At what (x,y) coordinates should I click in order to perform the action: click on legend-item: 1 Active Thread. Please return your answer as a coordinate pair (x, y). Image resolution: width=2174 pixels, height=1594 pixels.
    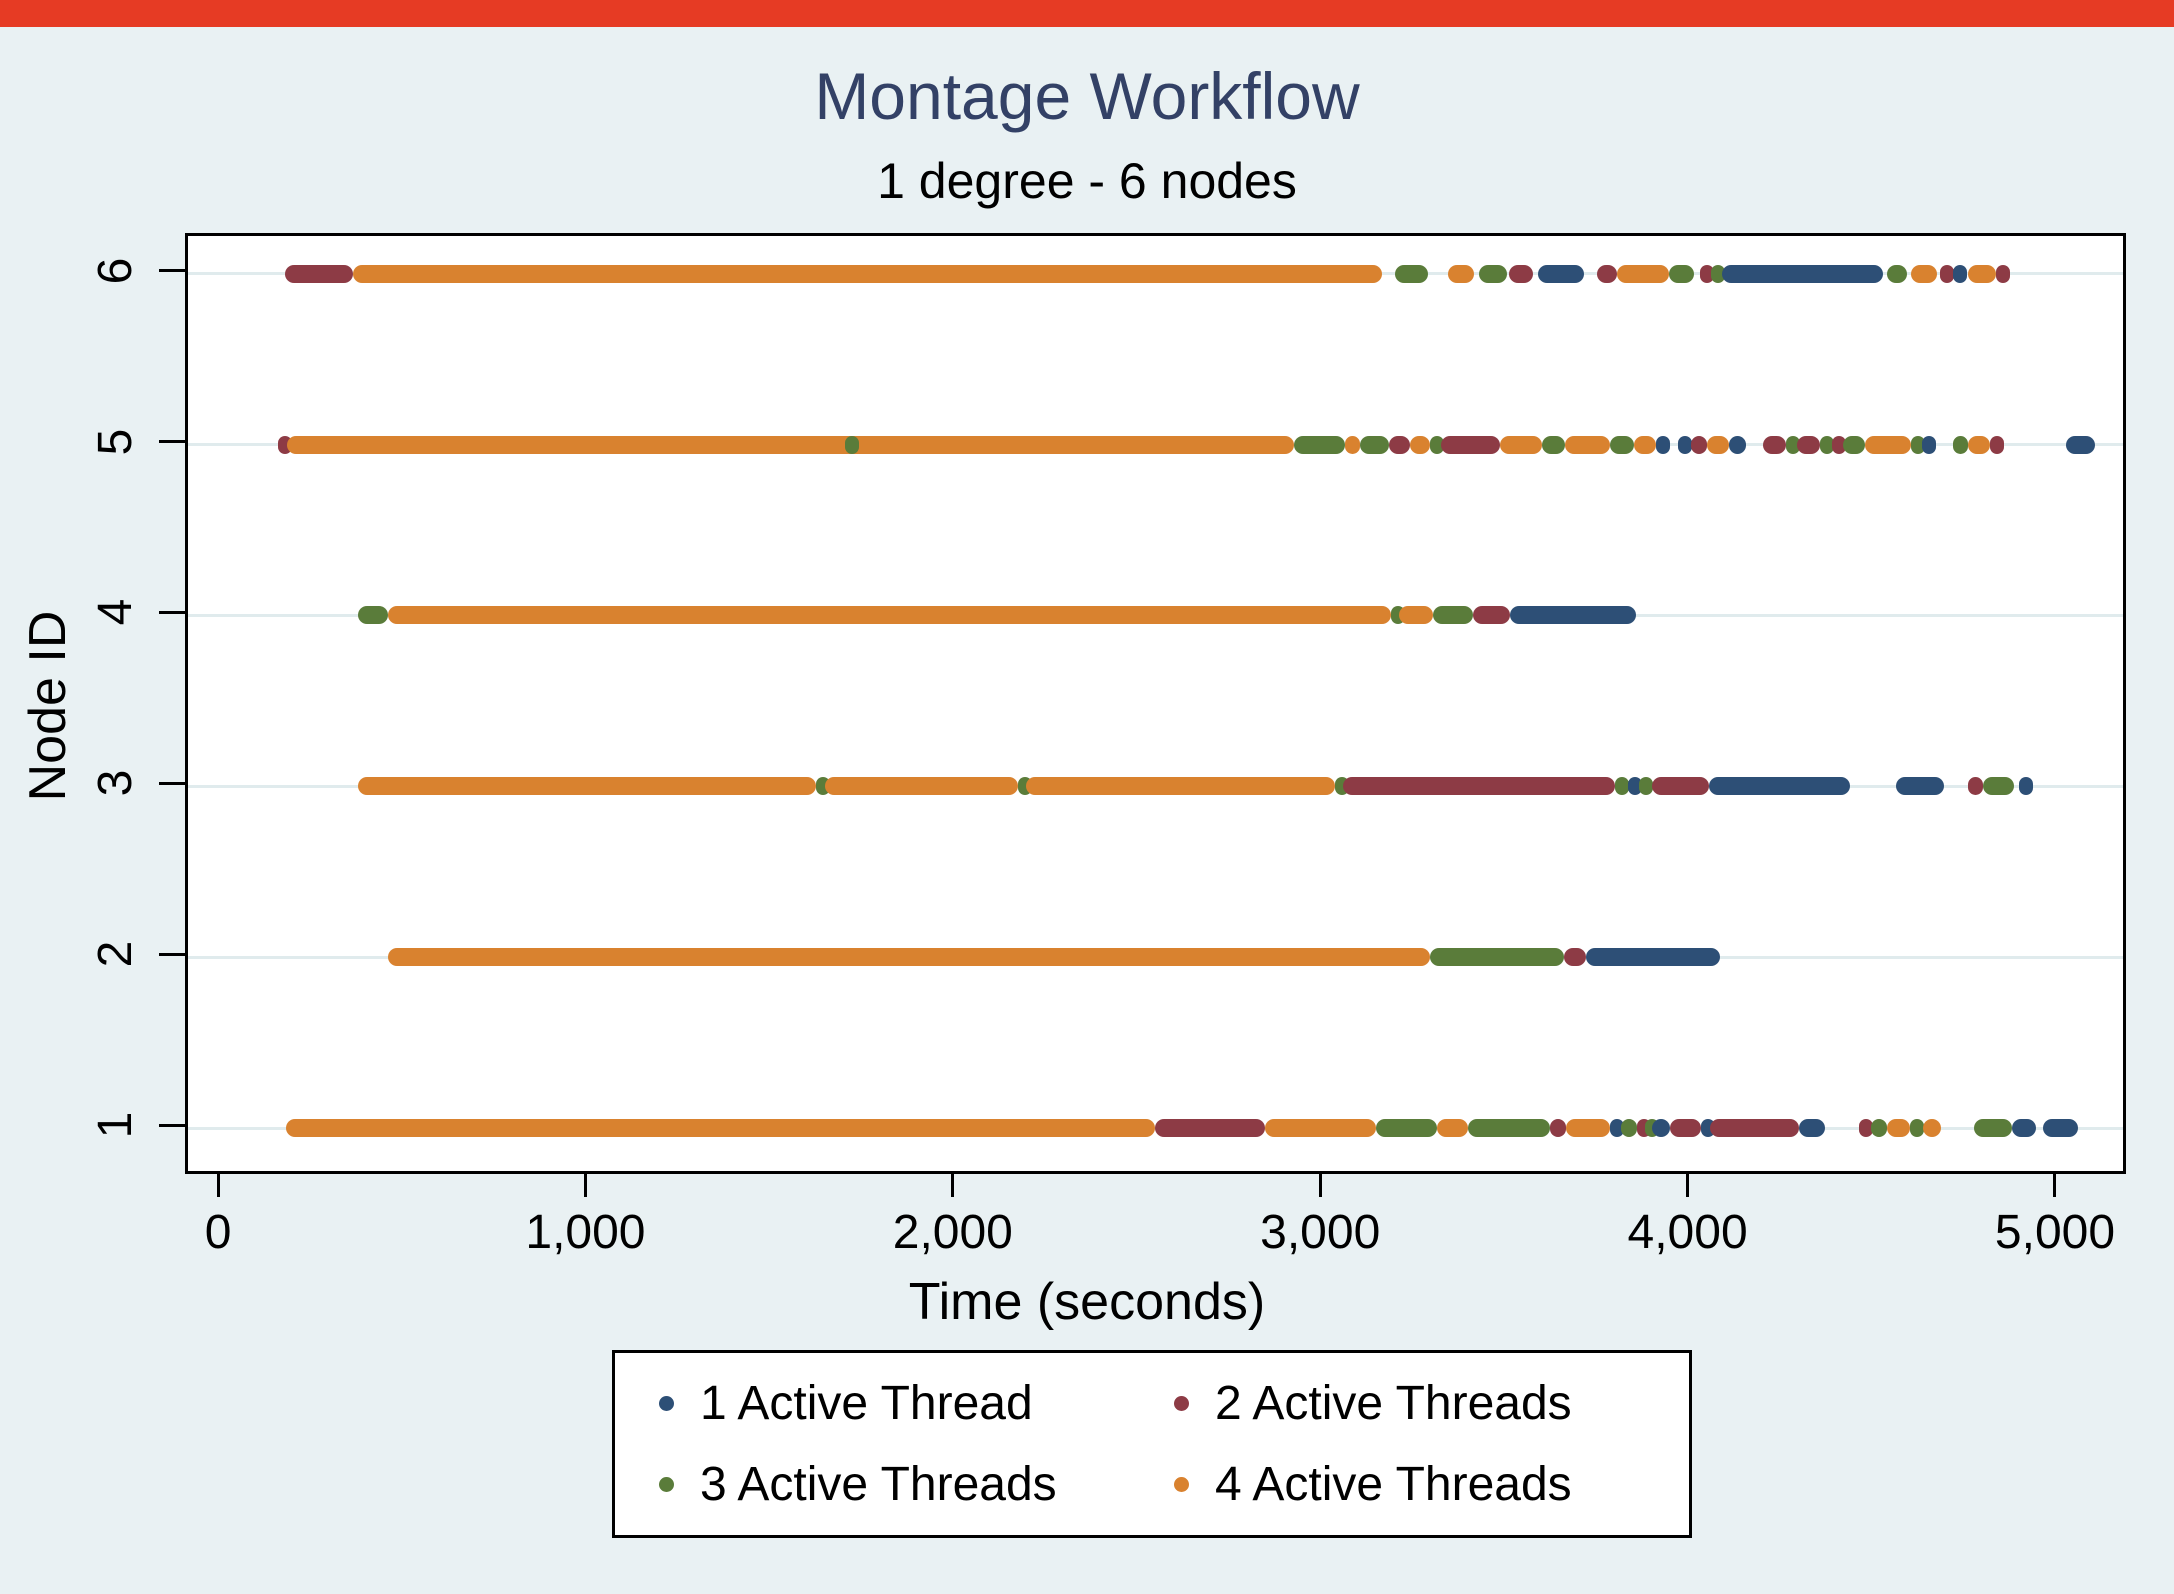
    Looking at the image, I should click on (916, 1403).